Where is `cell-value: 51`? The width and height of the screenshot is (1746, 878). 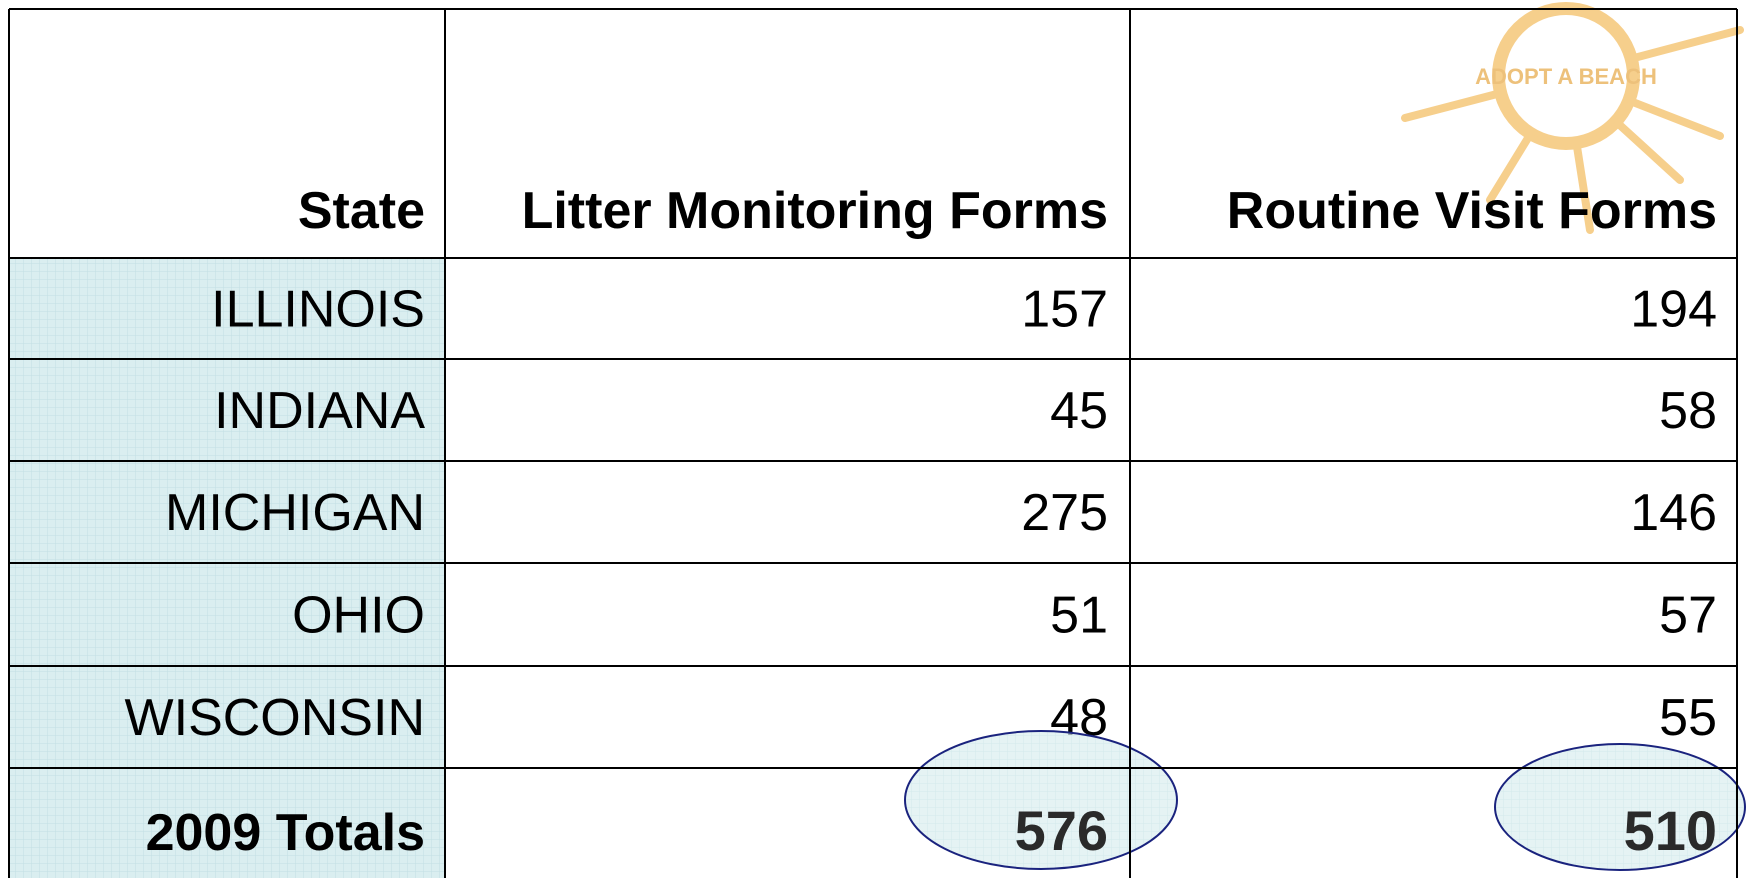
cell-value: 51 is located at coordinates (1079, 616).